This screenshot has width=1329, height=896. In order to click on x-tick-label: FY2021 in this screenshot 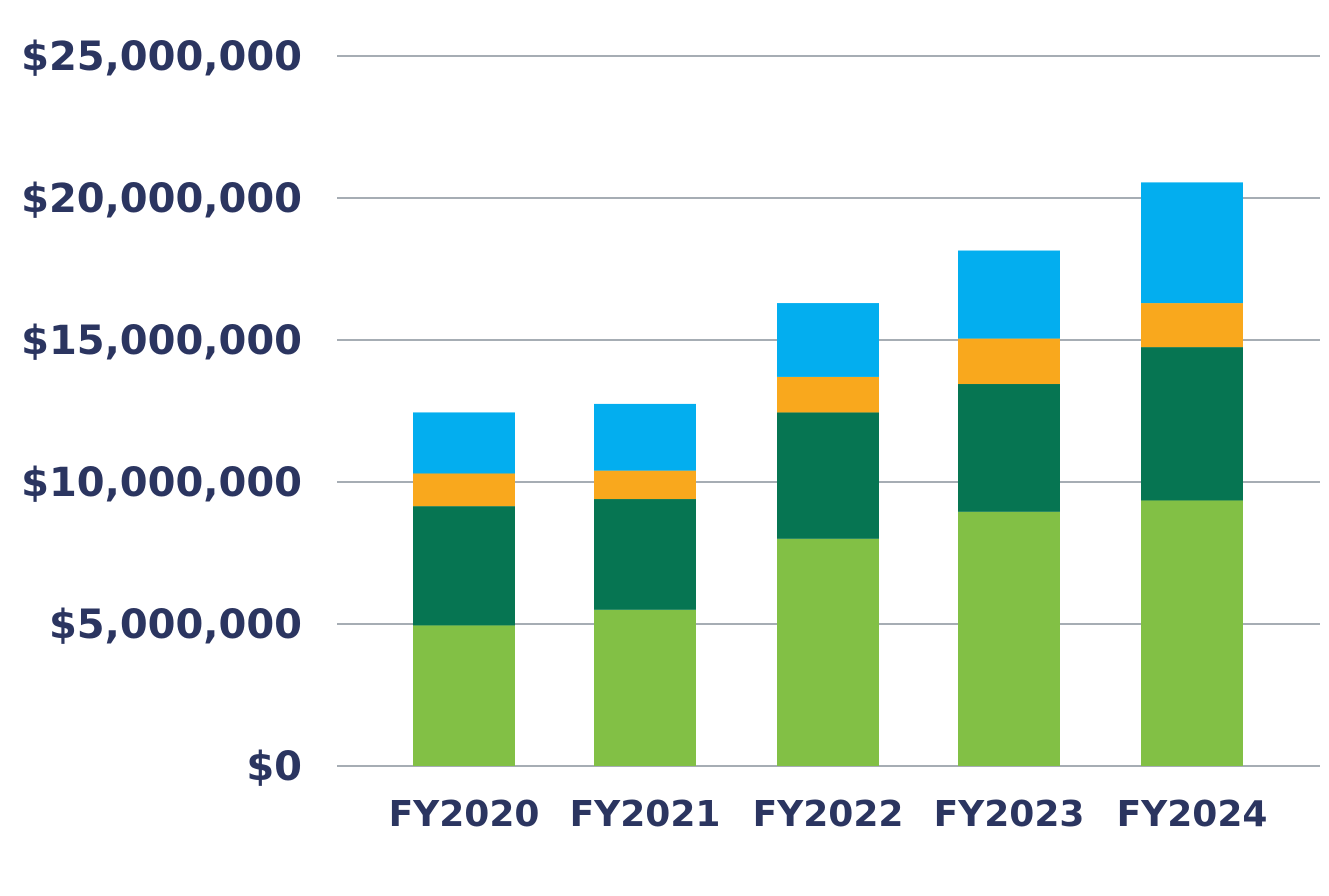, I will do `click(645, 814)`.